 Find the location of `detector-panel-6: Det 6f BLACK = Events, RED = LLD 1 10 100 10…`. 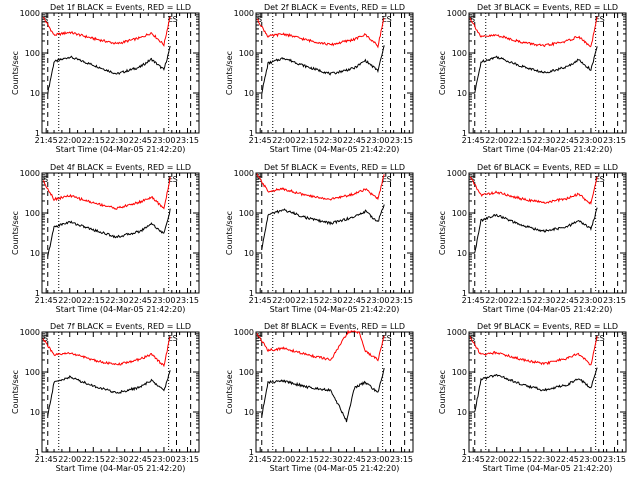

detector-panel-6: Det 6f BLACK = Events, RED = LLD 1 10 100 10… is located at coordinates (532, 238).